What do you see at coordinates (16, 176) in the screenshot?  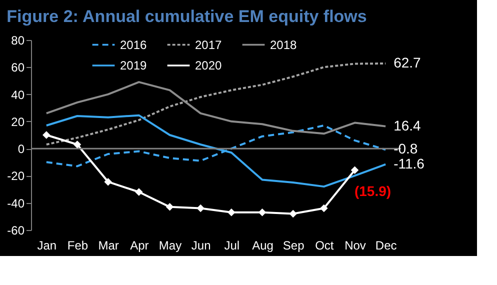 I see `y-tick-label: -20` at bounding box center [16, 176].